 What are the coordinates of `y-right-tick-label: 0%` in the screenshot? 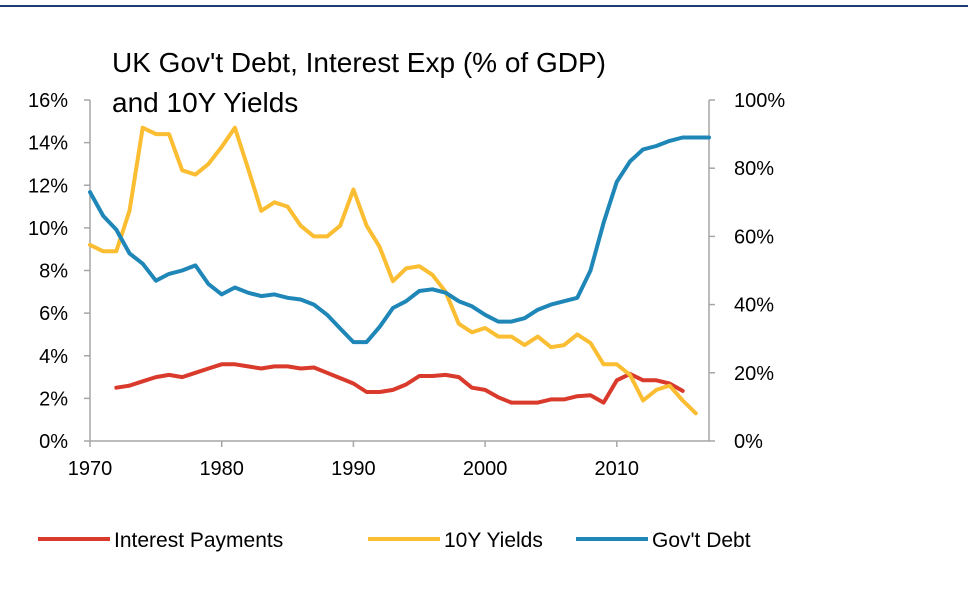 It's located at (748, 442).